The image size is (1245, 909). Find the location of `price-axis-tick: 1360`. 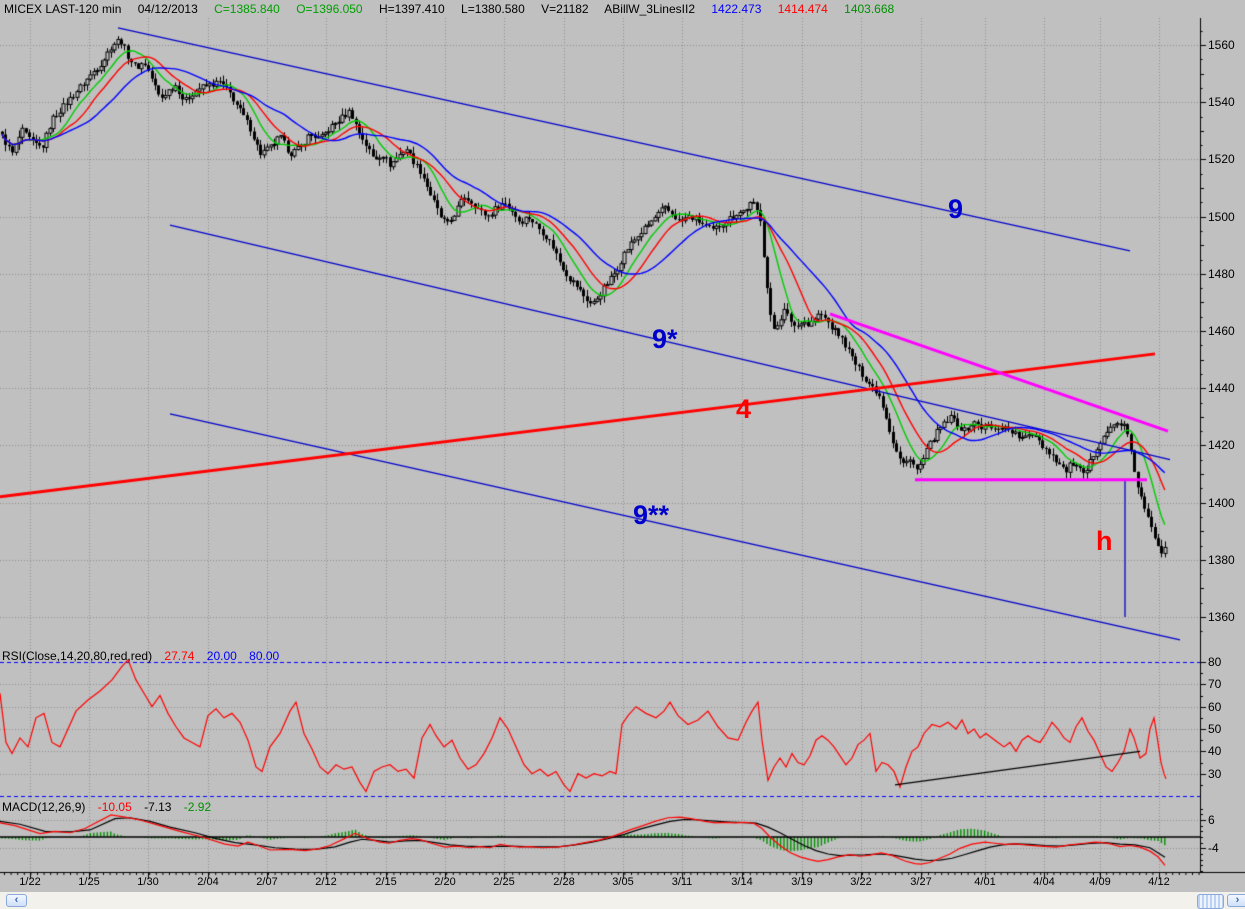

price-axis-tick: 1360 is located at coordinates (1221, 617).